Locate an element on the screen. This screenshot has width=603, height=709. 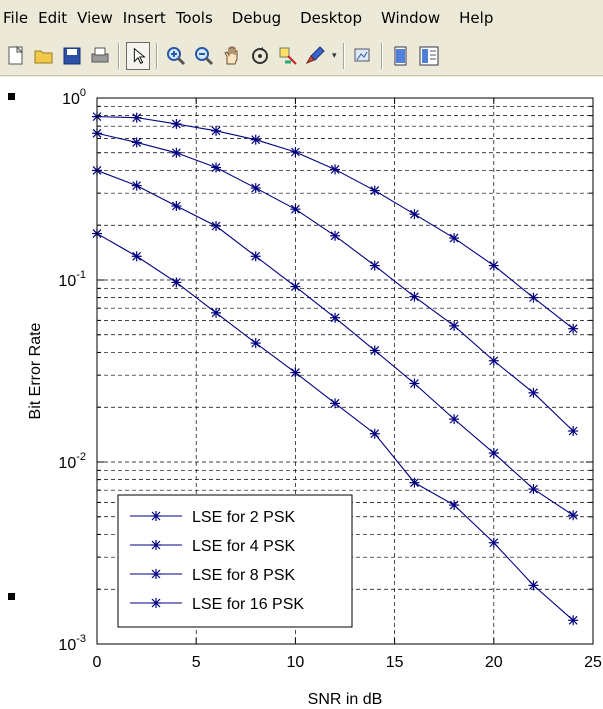
y-tick-exponent: 0 is located at coordinates (83, 93).